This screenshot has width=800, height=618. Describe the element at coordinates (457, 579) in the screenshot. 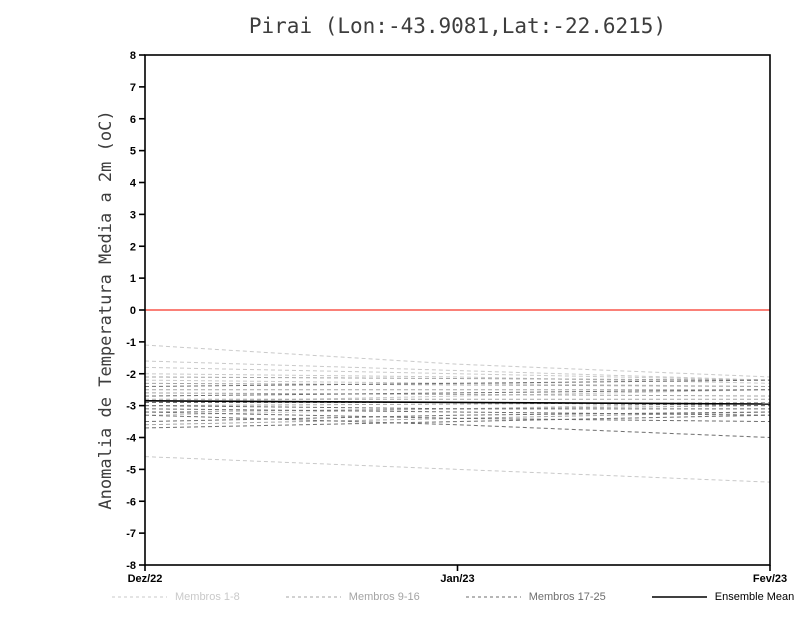

I see `x-tick-label: Jan/23` at that location.